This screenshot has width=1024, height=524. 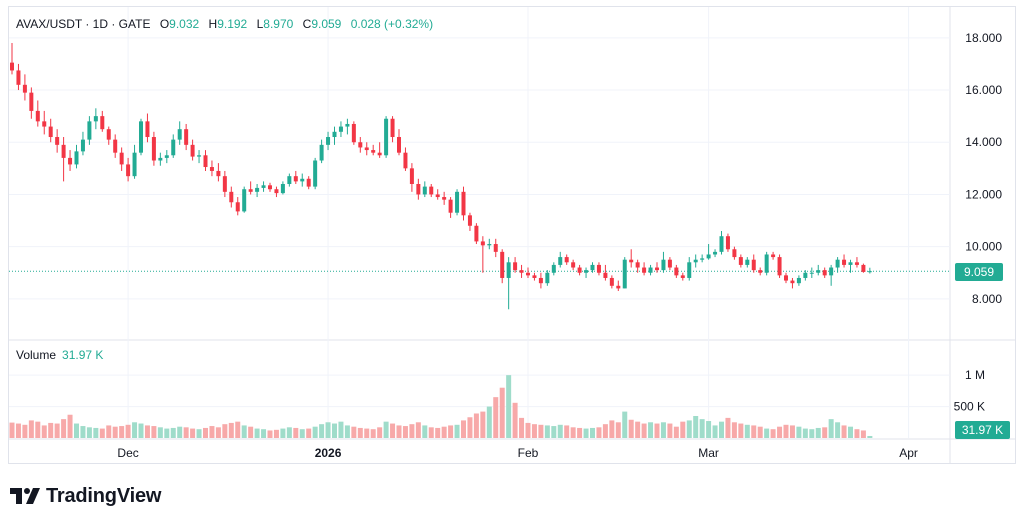 I want to click on time-tick-label: Dec, so click(x=127, y=453).